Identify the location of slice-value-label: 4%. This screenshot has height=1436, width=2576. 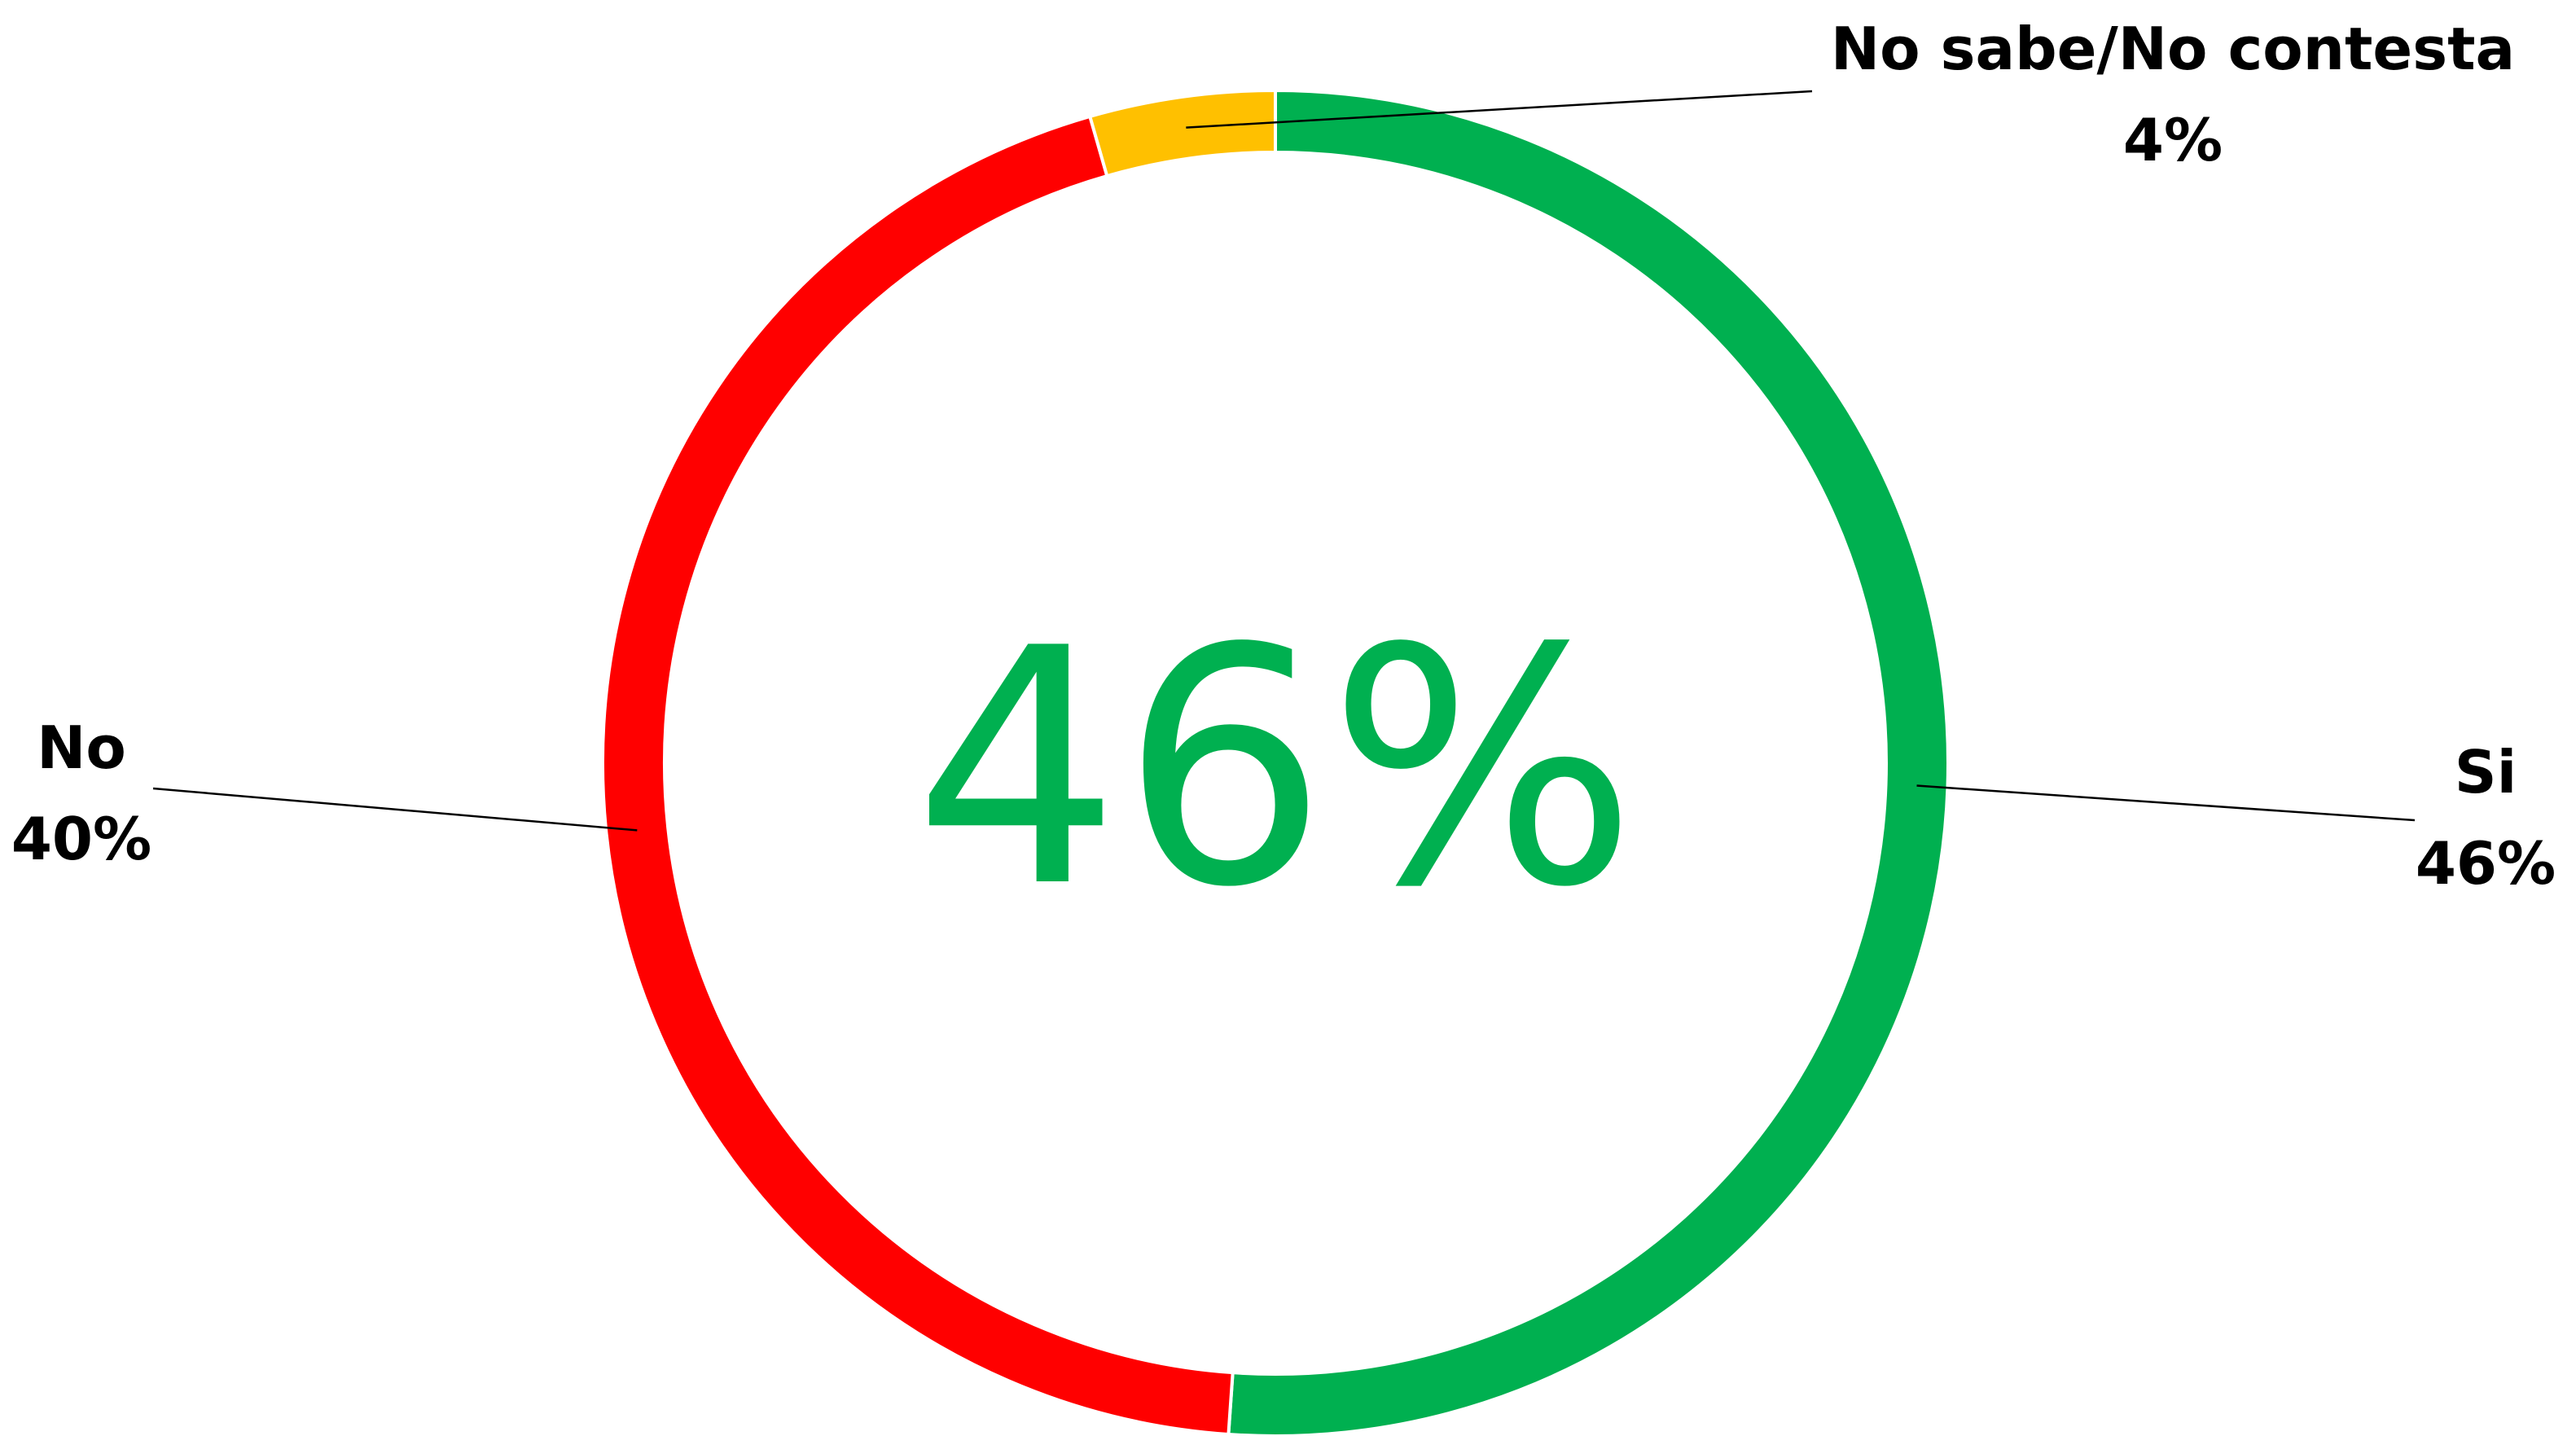
(2173, 140).